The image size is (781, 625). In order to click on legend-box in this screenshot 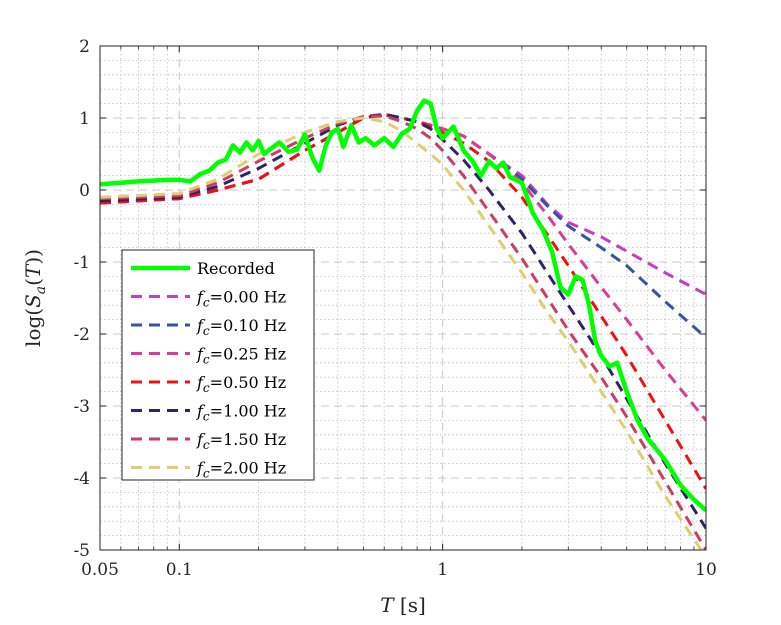, I will do `click(218, 365)`.